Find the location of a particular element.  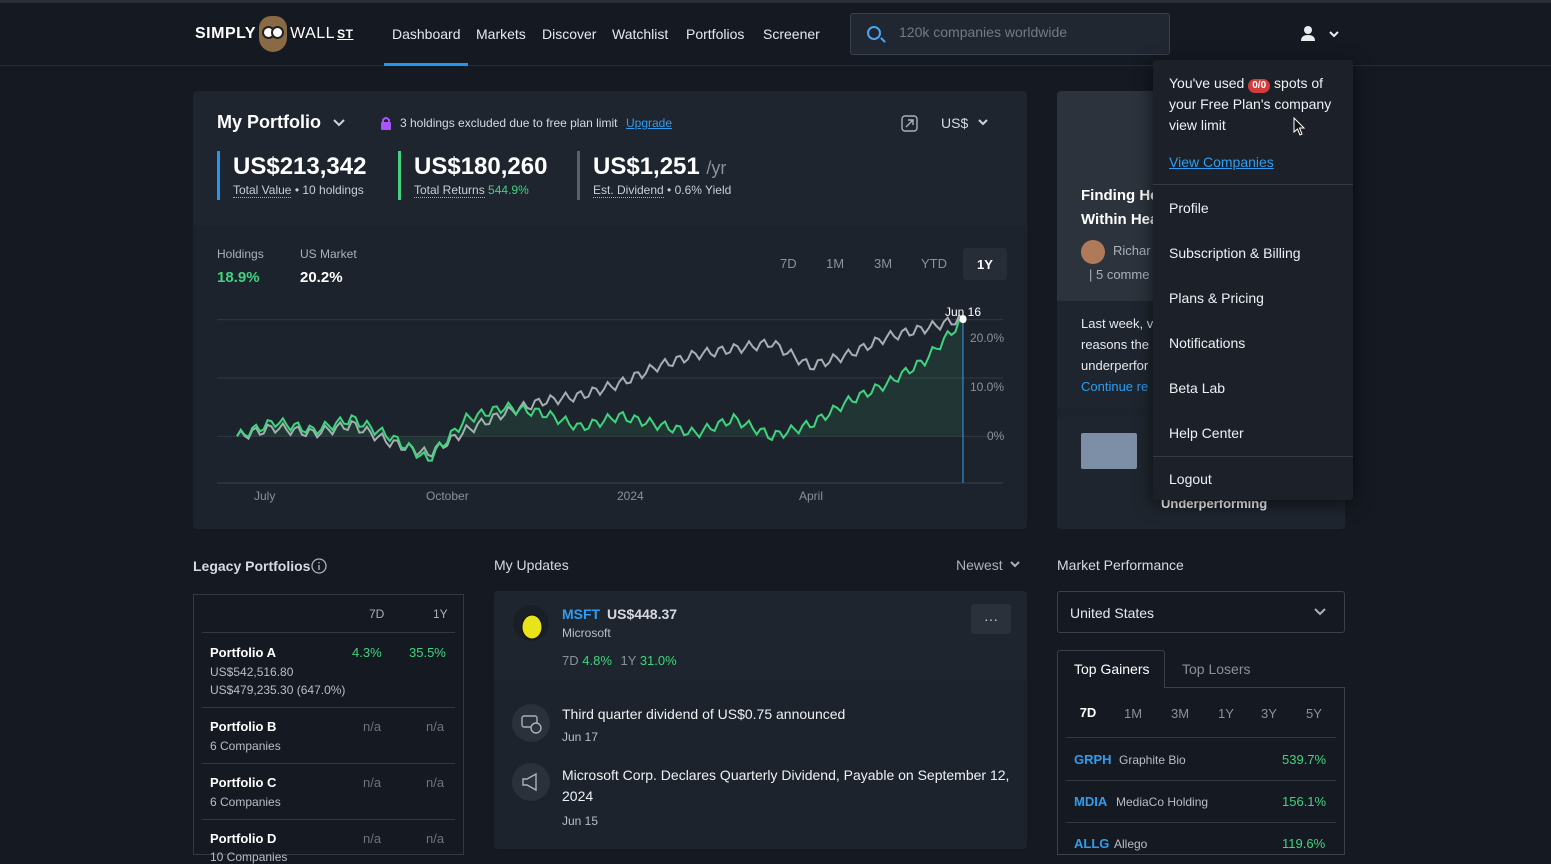

gainer-3-value: 119.6% is located at coordinates (1304, 843).